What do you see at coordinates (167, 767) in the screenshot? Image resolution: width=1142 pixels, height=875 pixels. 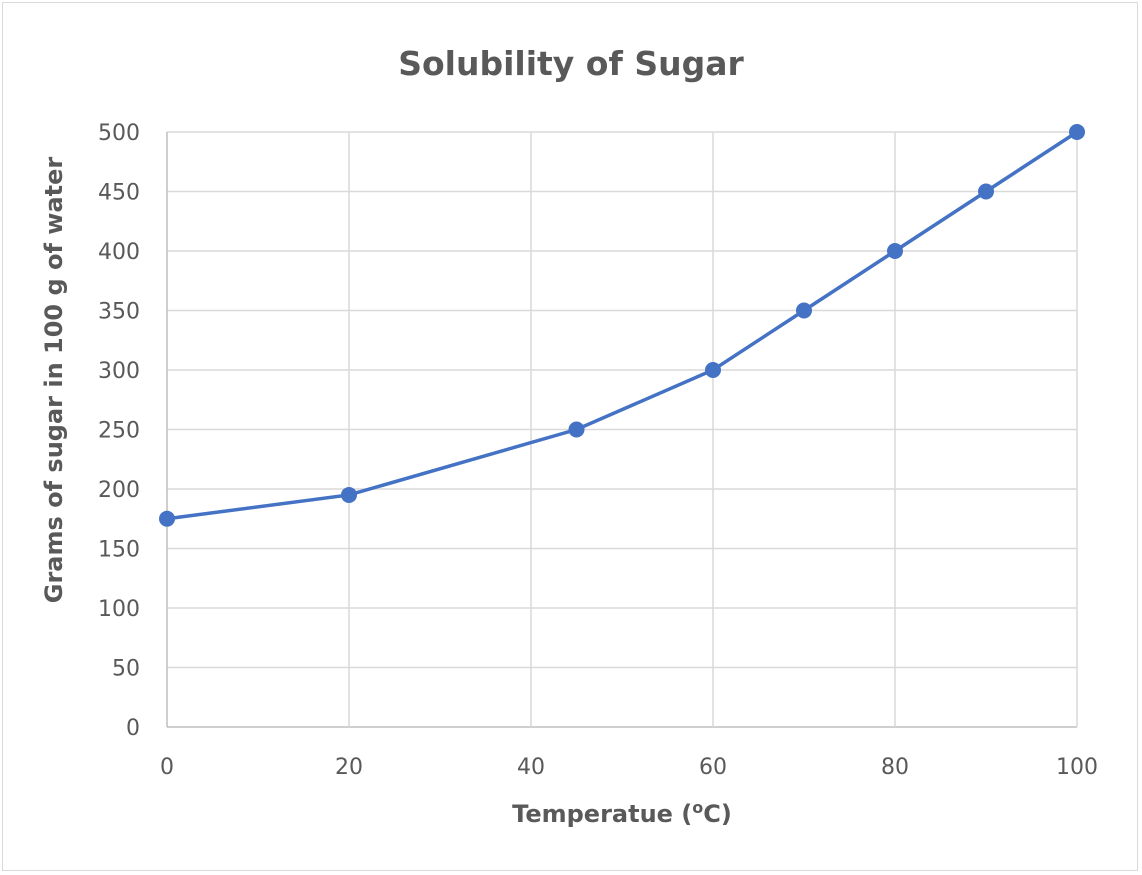 I see `x-tick-label: 0` at bounding box center [167, 767].